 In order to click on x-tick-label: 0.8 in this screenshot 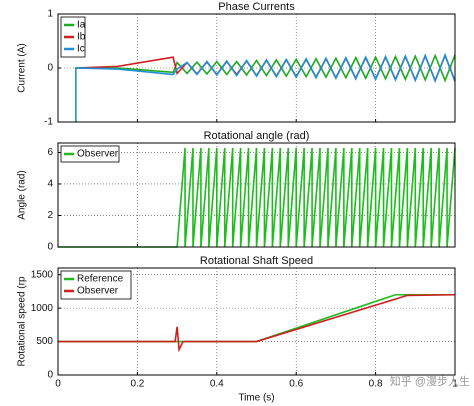, I will do `click(376, 384)`.